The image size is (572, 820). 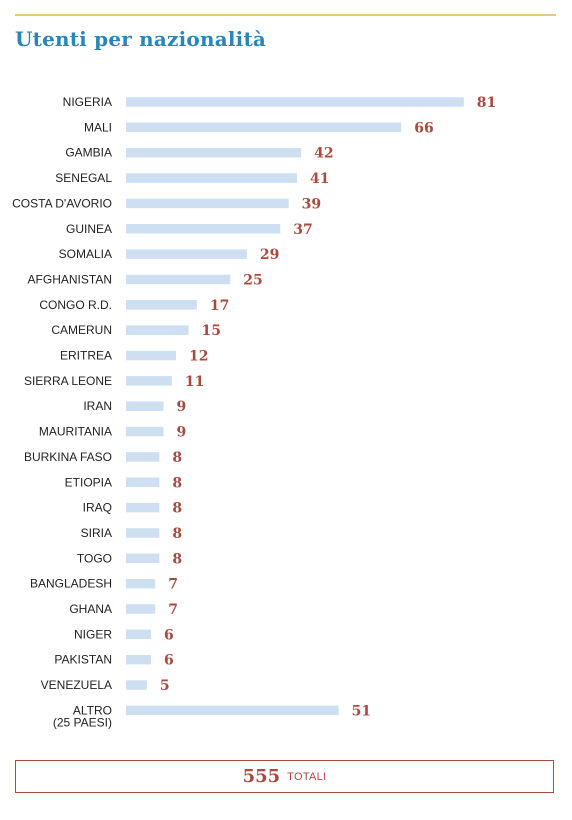 I want to click on category-label: MALI, so click(x=98, y=127).